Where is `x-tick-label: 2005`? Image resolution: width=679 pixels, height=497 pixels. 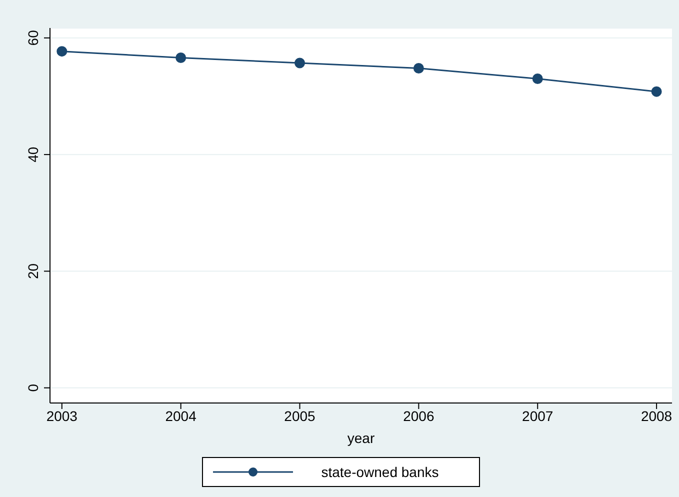 x-tick-label: 2005 is located at coordinates (300, 416).